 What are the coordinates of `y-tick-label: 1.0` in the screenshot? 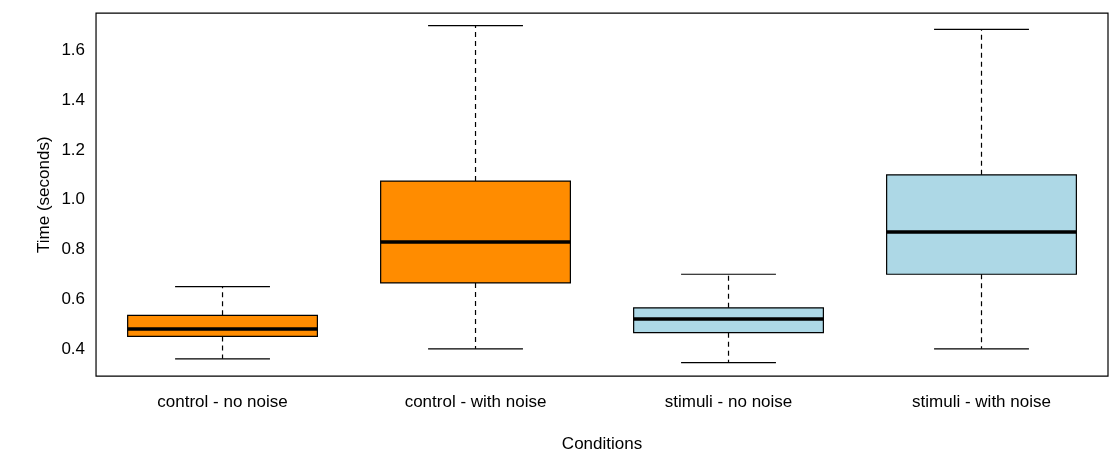 It's located at (73, 199).